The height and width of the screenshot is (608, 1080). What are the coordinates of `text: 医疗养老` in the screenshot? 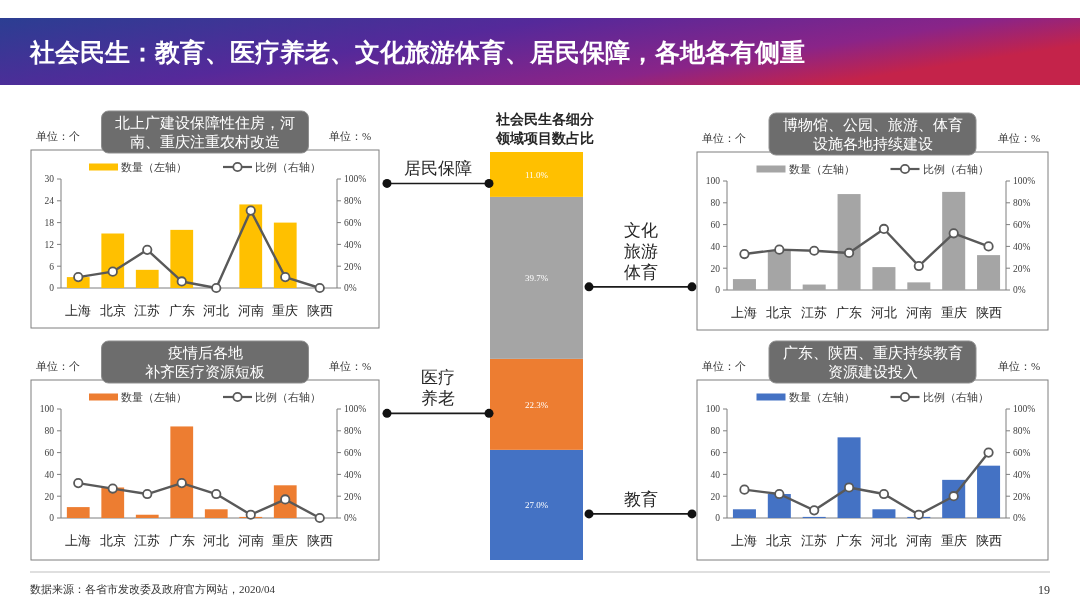 It's located at (438, 388).